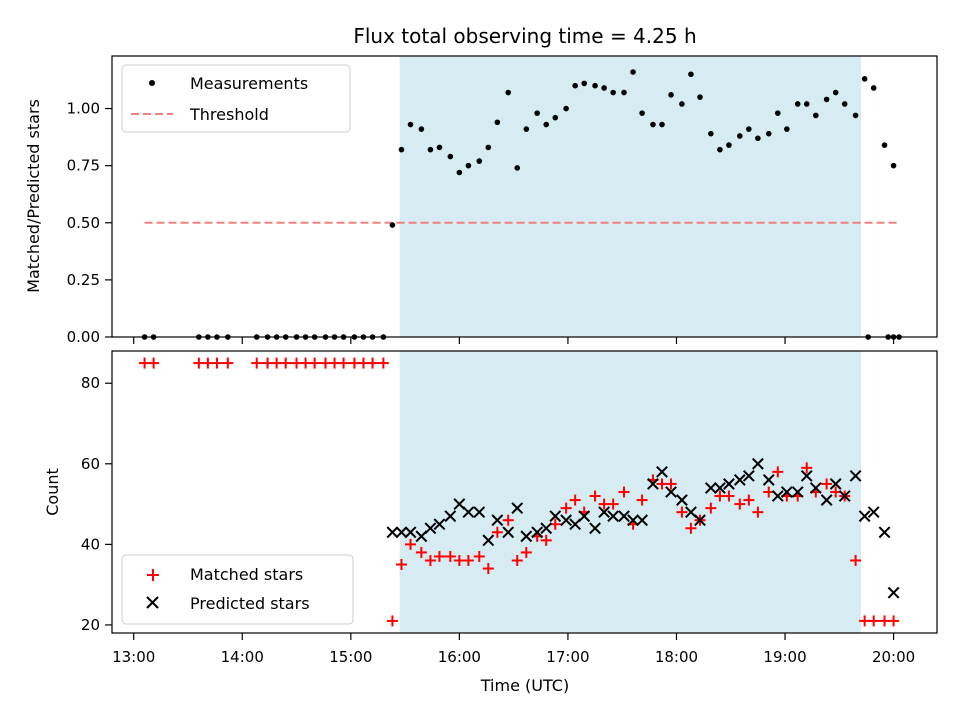 The image size is (960, 720). Describe the element at coordinates (513, 649) in the screenshot. I see `bottom-x-ticks: 13:00 14:00 15:00 16:00 17:00 18:00 19:00 20:00` at that location.